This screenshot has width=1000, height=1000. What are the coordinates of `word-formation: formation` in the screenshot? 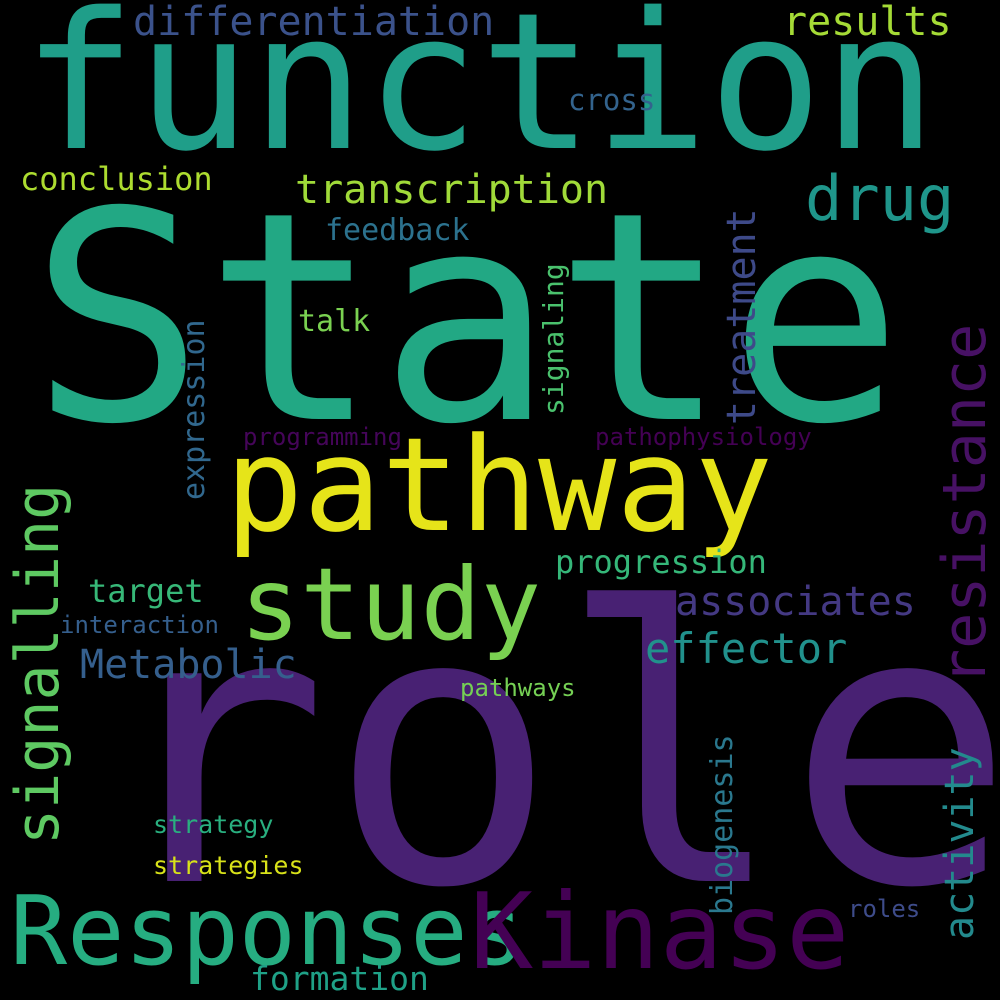 It's located at (339, 978).